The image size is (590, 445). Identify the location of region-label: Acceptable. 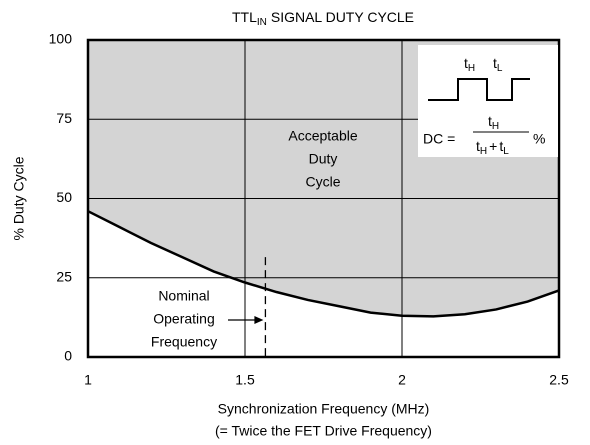
(322, 136).